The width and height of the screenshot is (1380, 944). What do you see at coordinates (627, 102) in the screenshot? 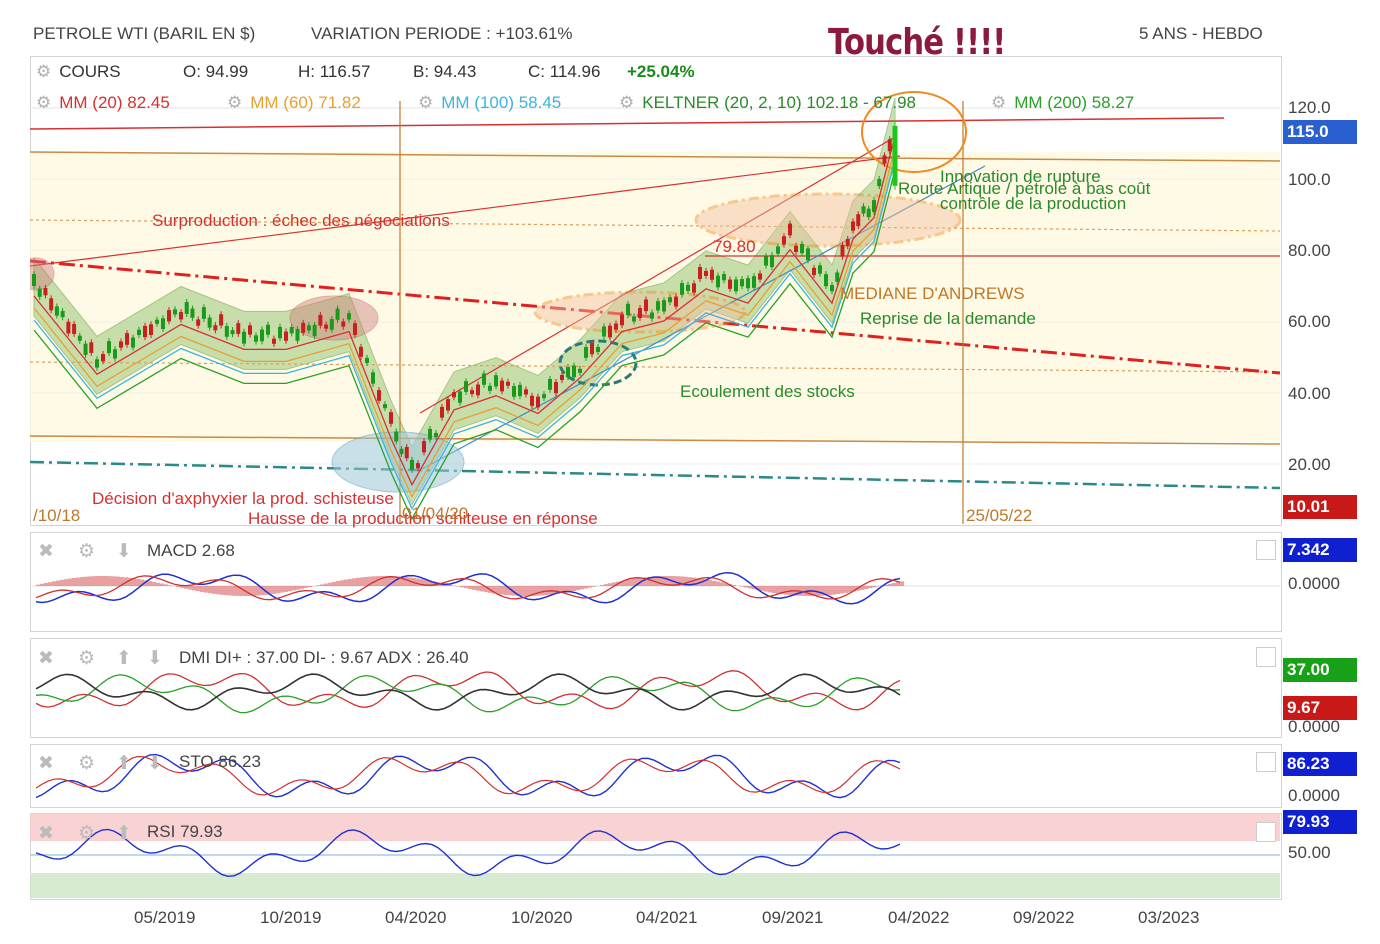
I see `keltner-gear-icon: ⚙` at bounding box center [627, 102].